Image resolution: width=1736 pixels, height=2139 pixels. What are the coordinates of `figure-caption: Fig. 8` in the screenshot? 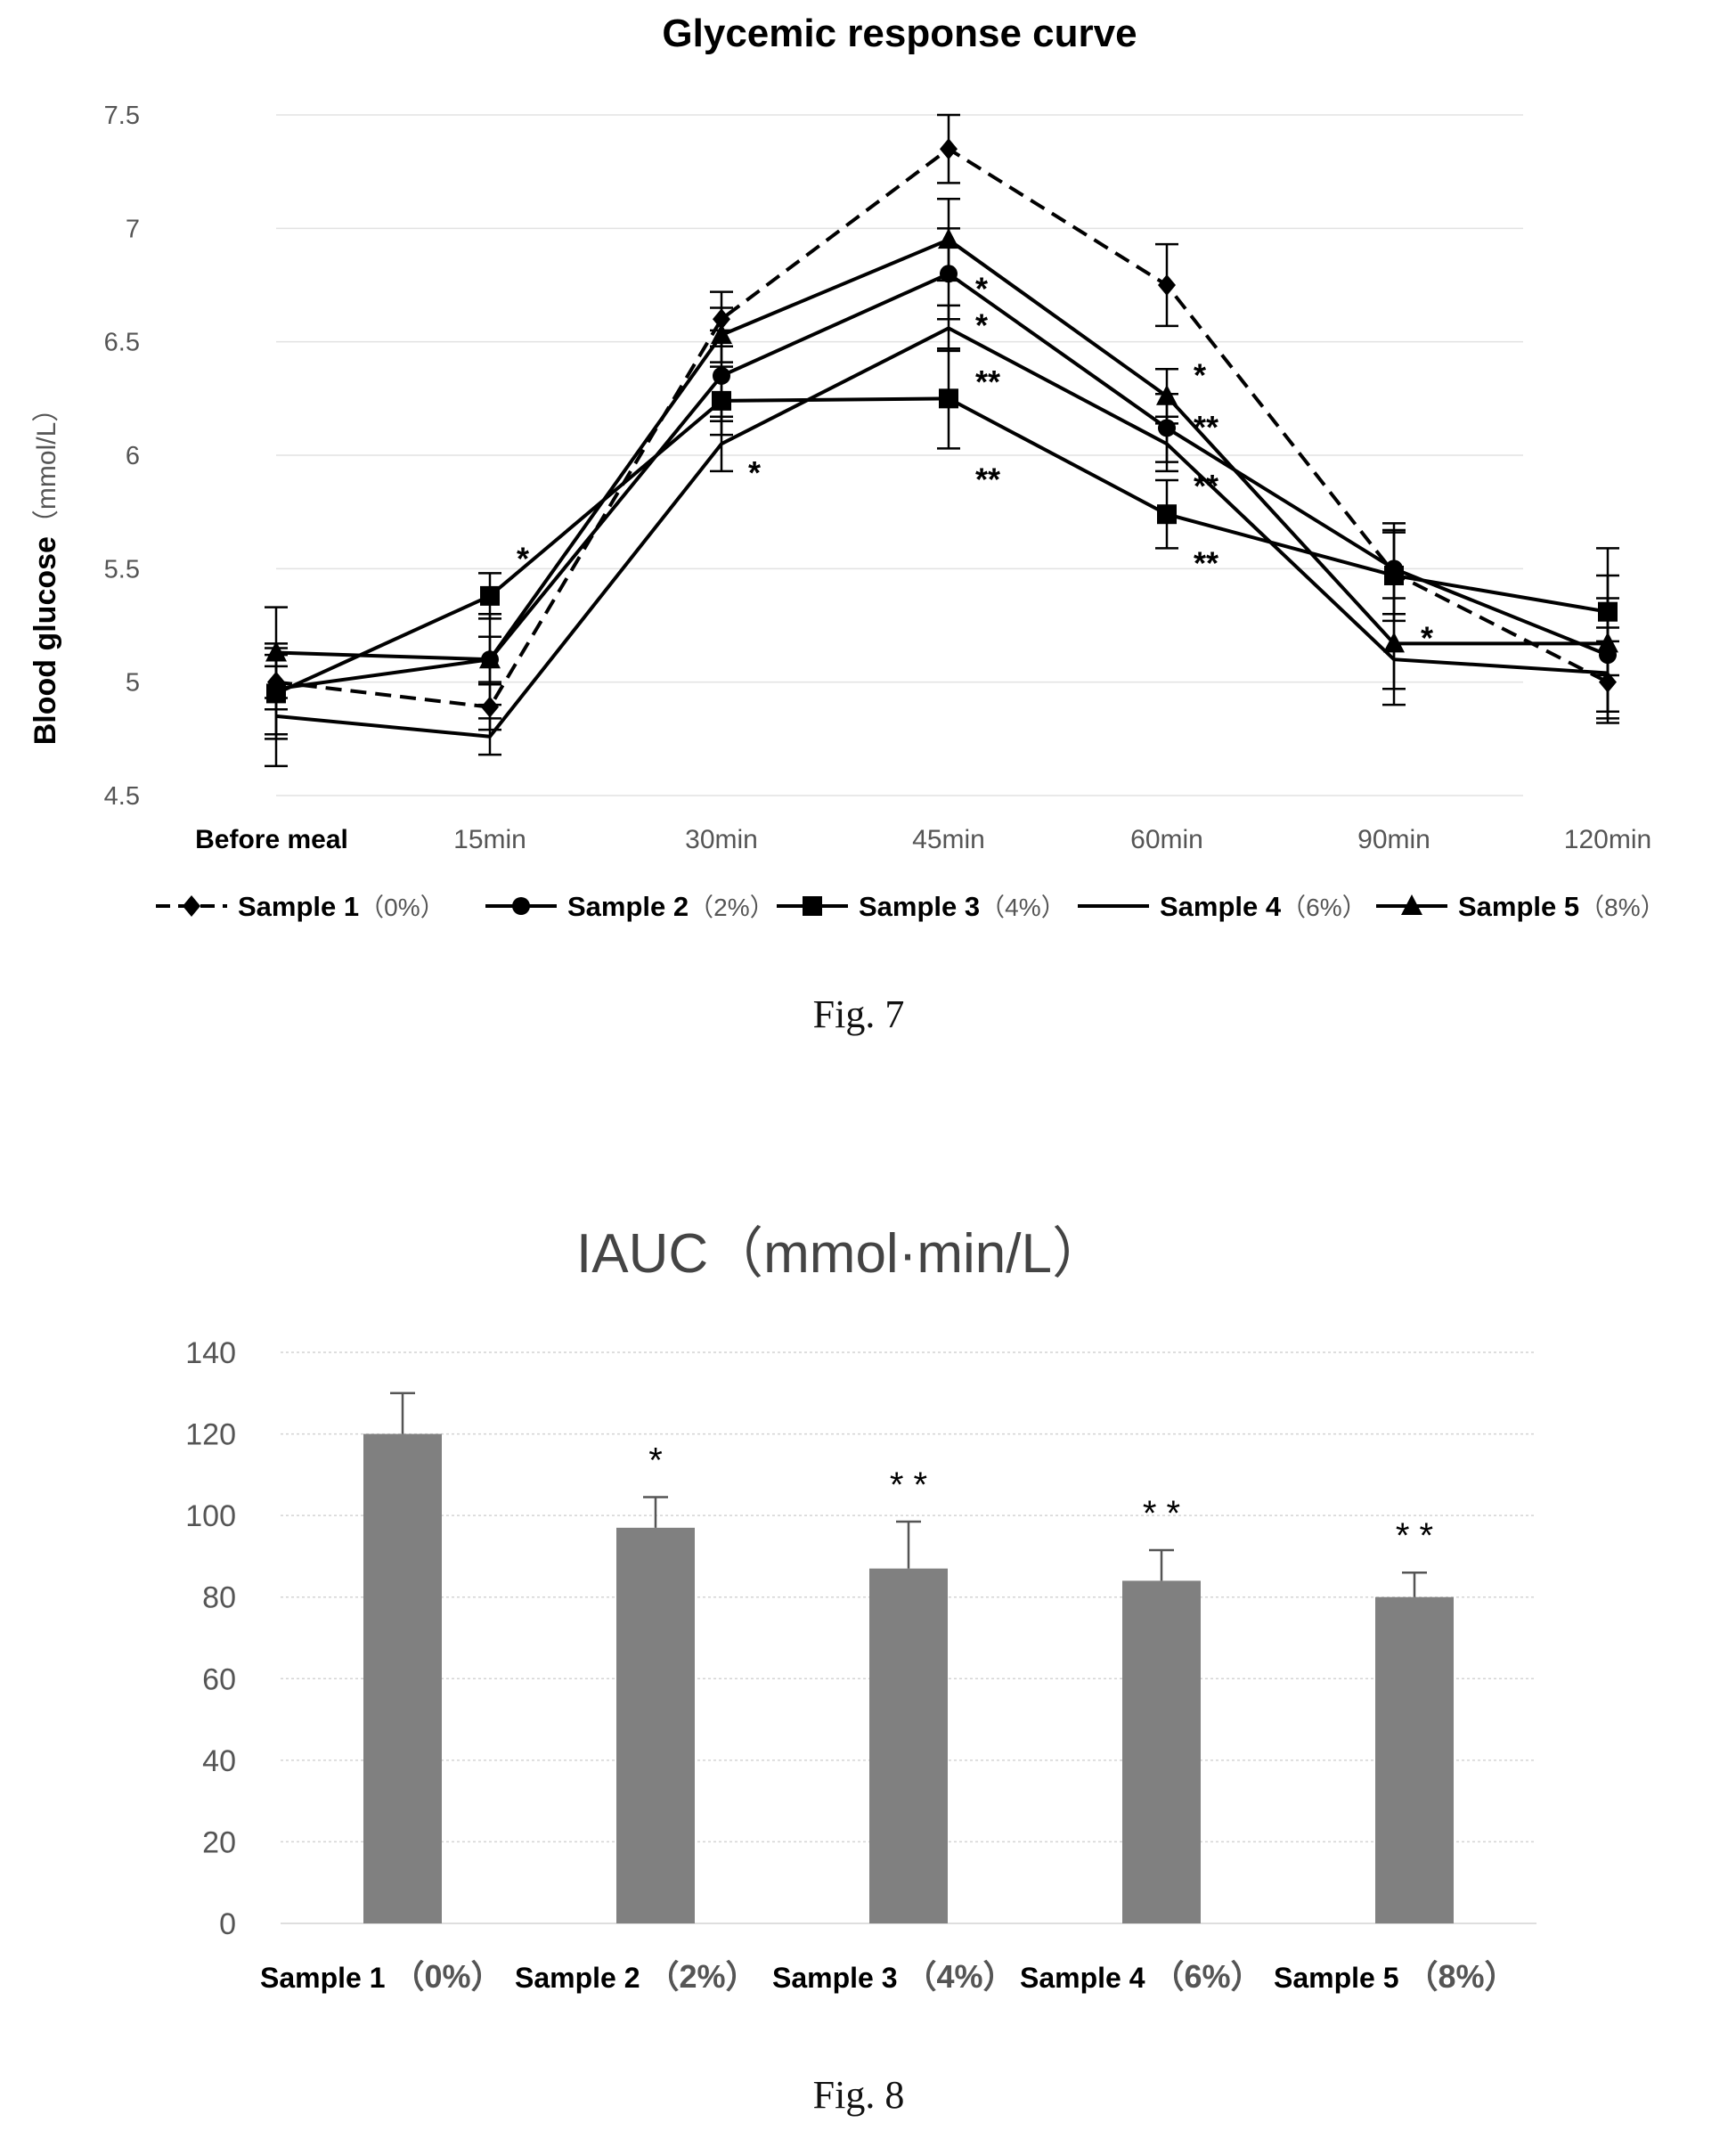 It's located at (859, 2095).